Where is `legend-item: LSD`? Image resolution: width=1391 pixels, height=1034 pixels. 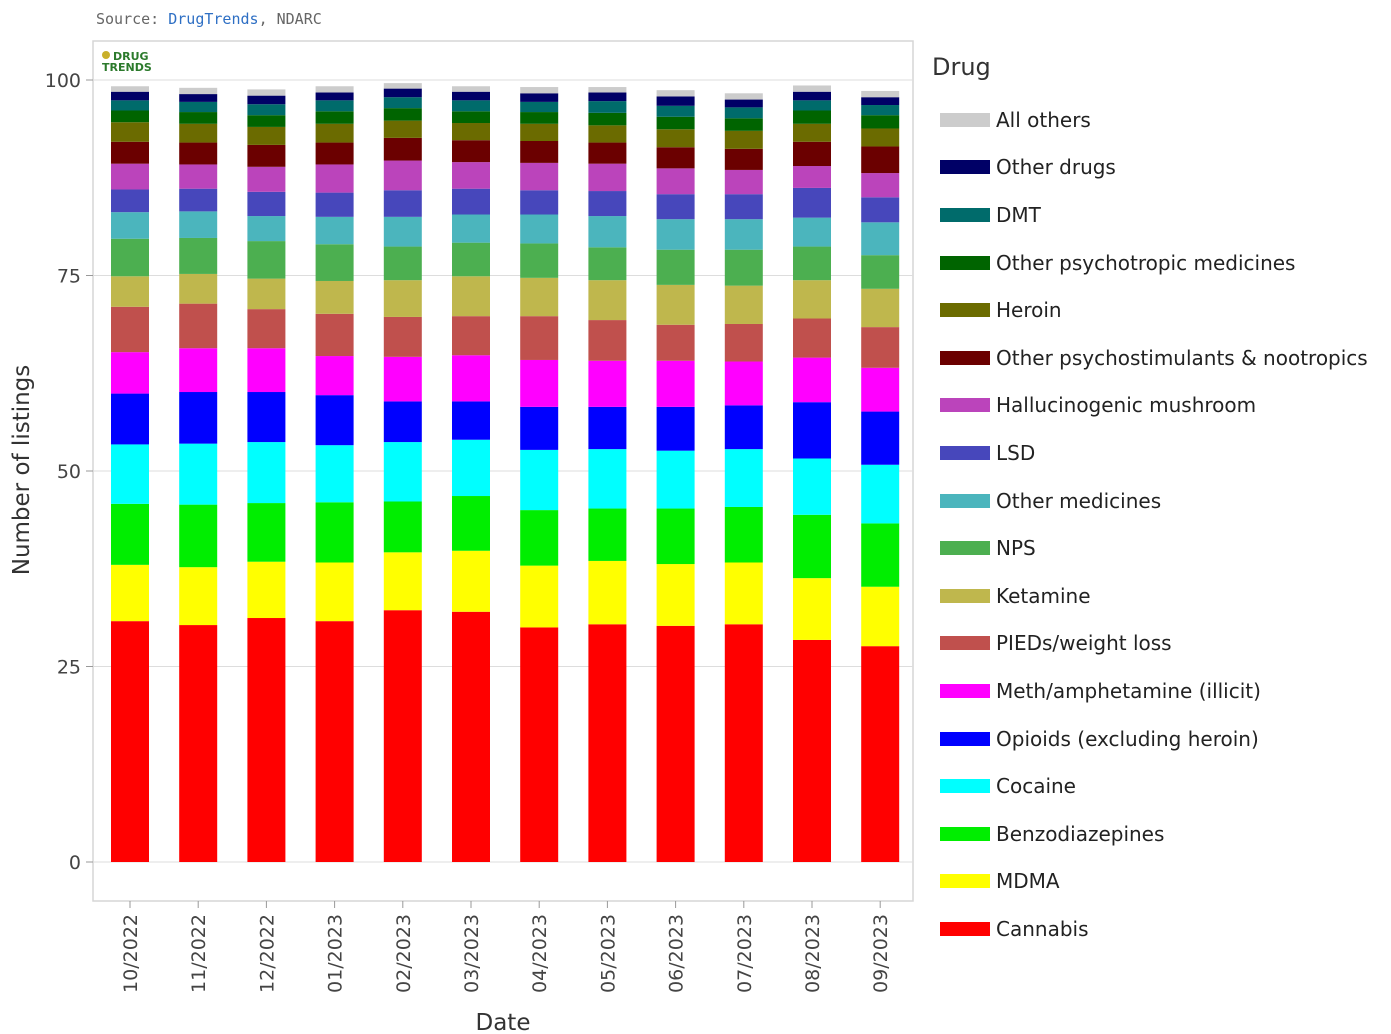
legend-item: LSD is located at coordinates (1159, 453).